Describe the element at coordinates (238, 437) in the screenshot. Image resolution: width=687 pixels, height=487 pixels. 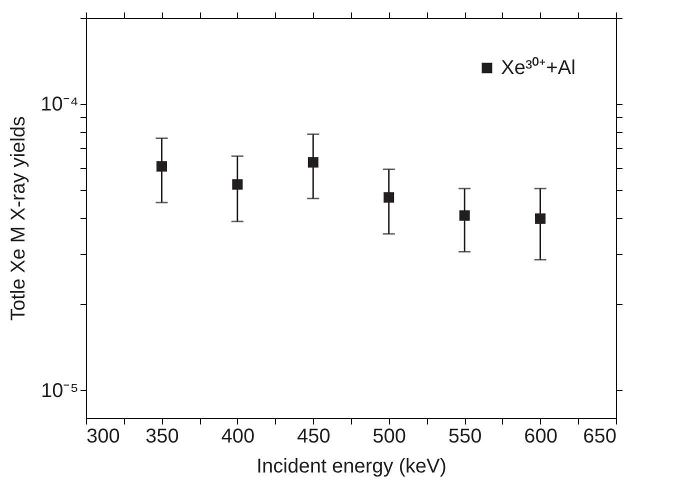
I see `x-tick-label: 400` at that location.